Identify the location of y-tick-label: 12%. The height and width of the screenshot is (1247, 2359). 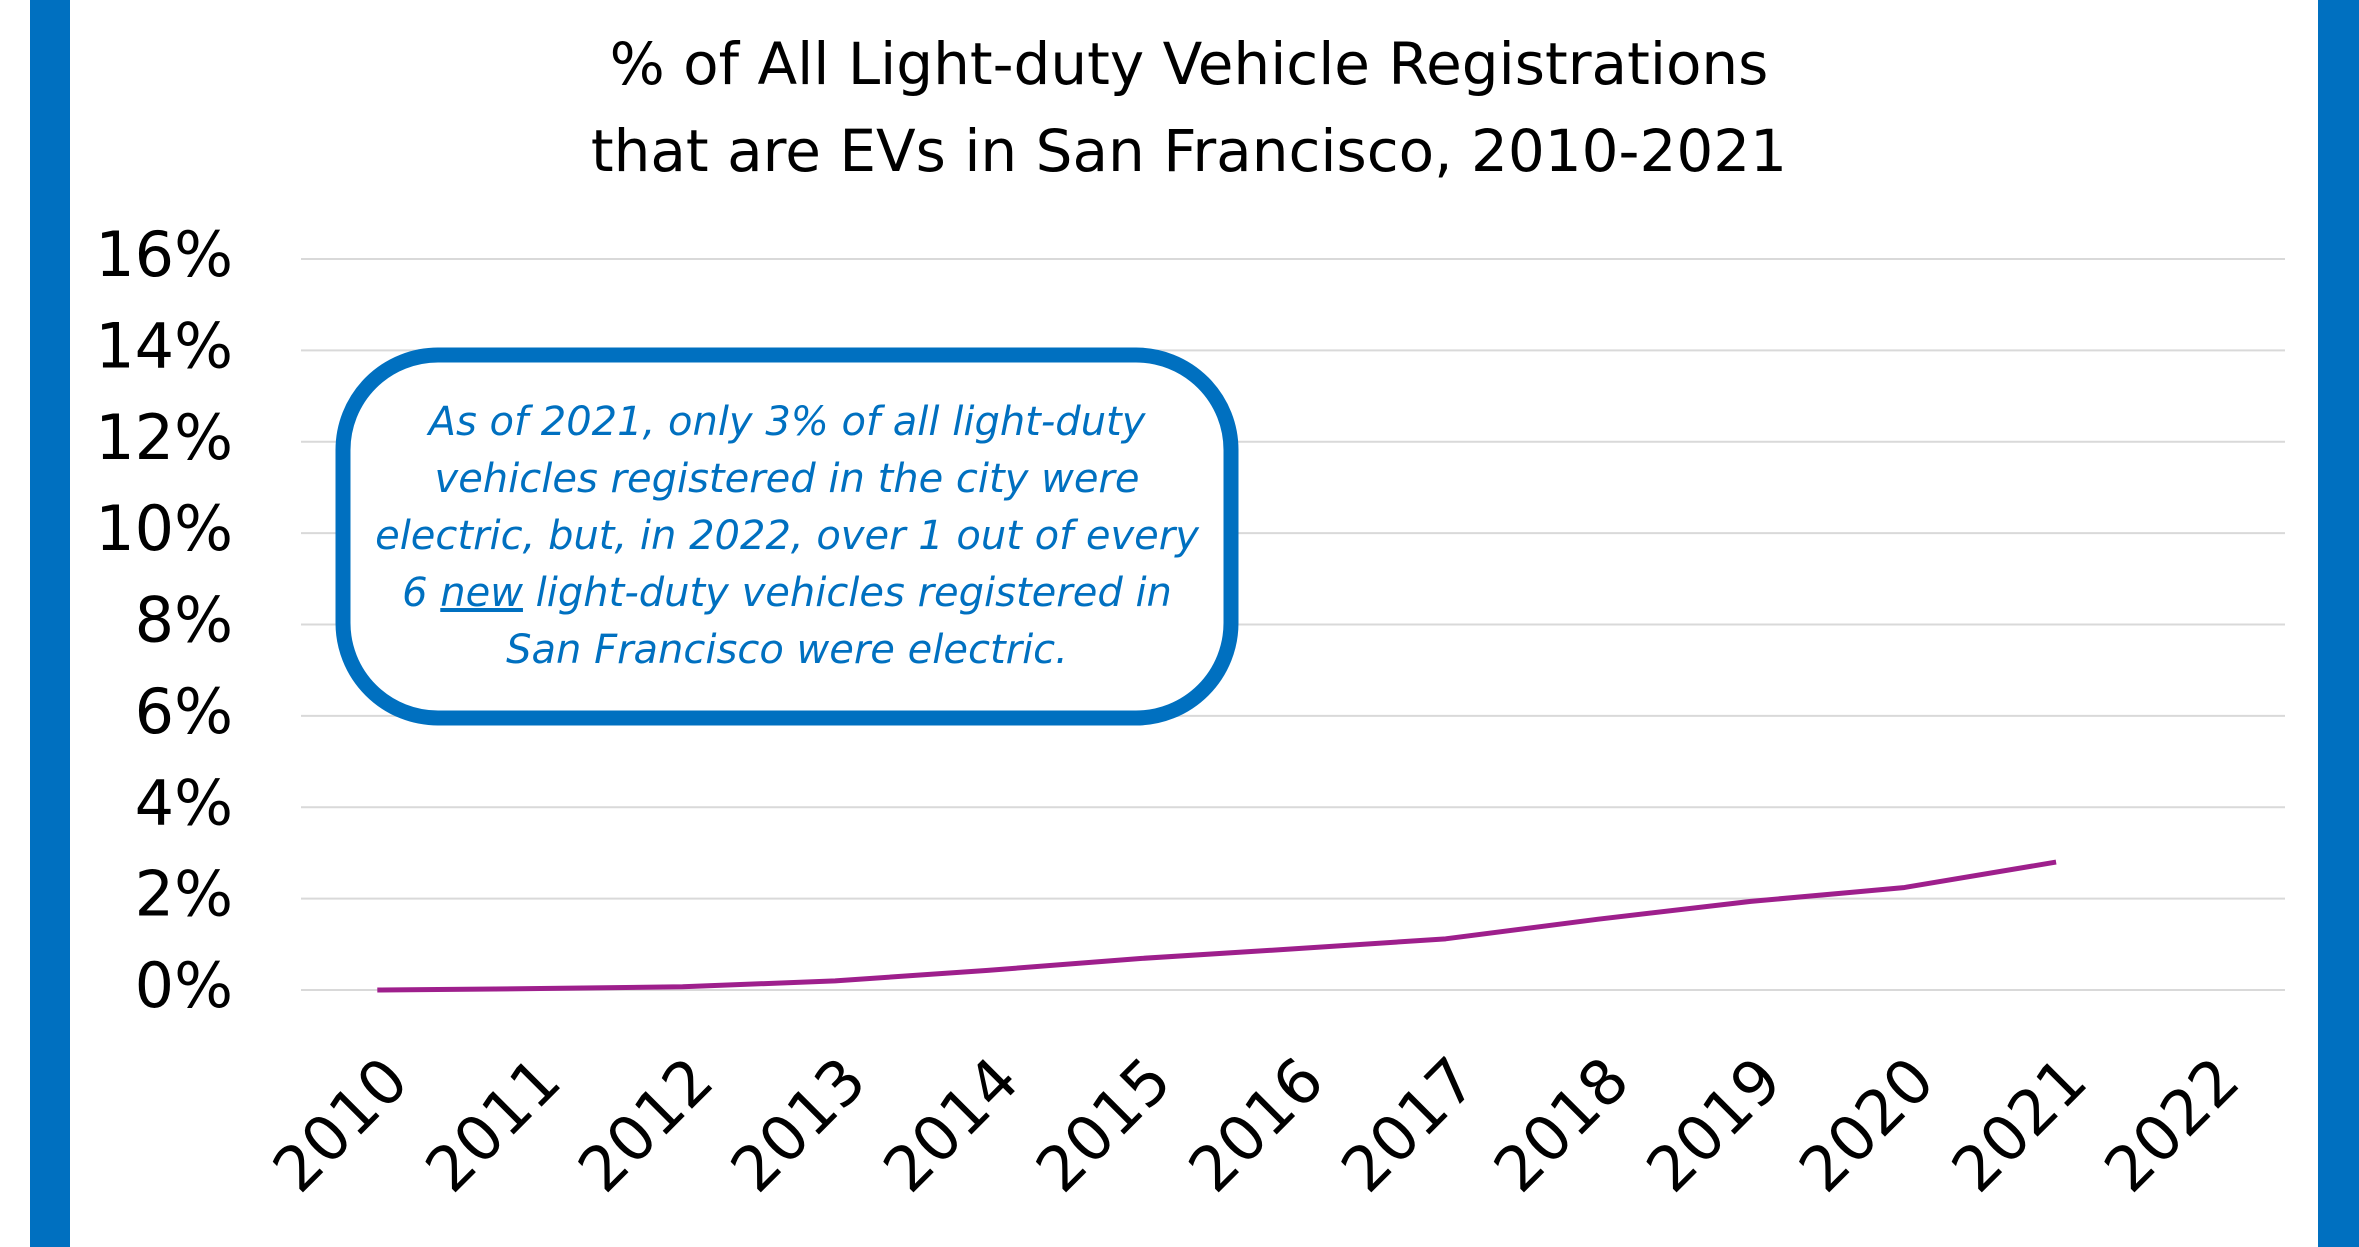
(164, 437).